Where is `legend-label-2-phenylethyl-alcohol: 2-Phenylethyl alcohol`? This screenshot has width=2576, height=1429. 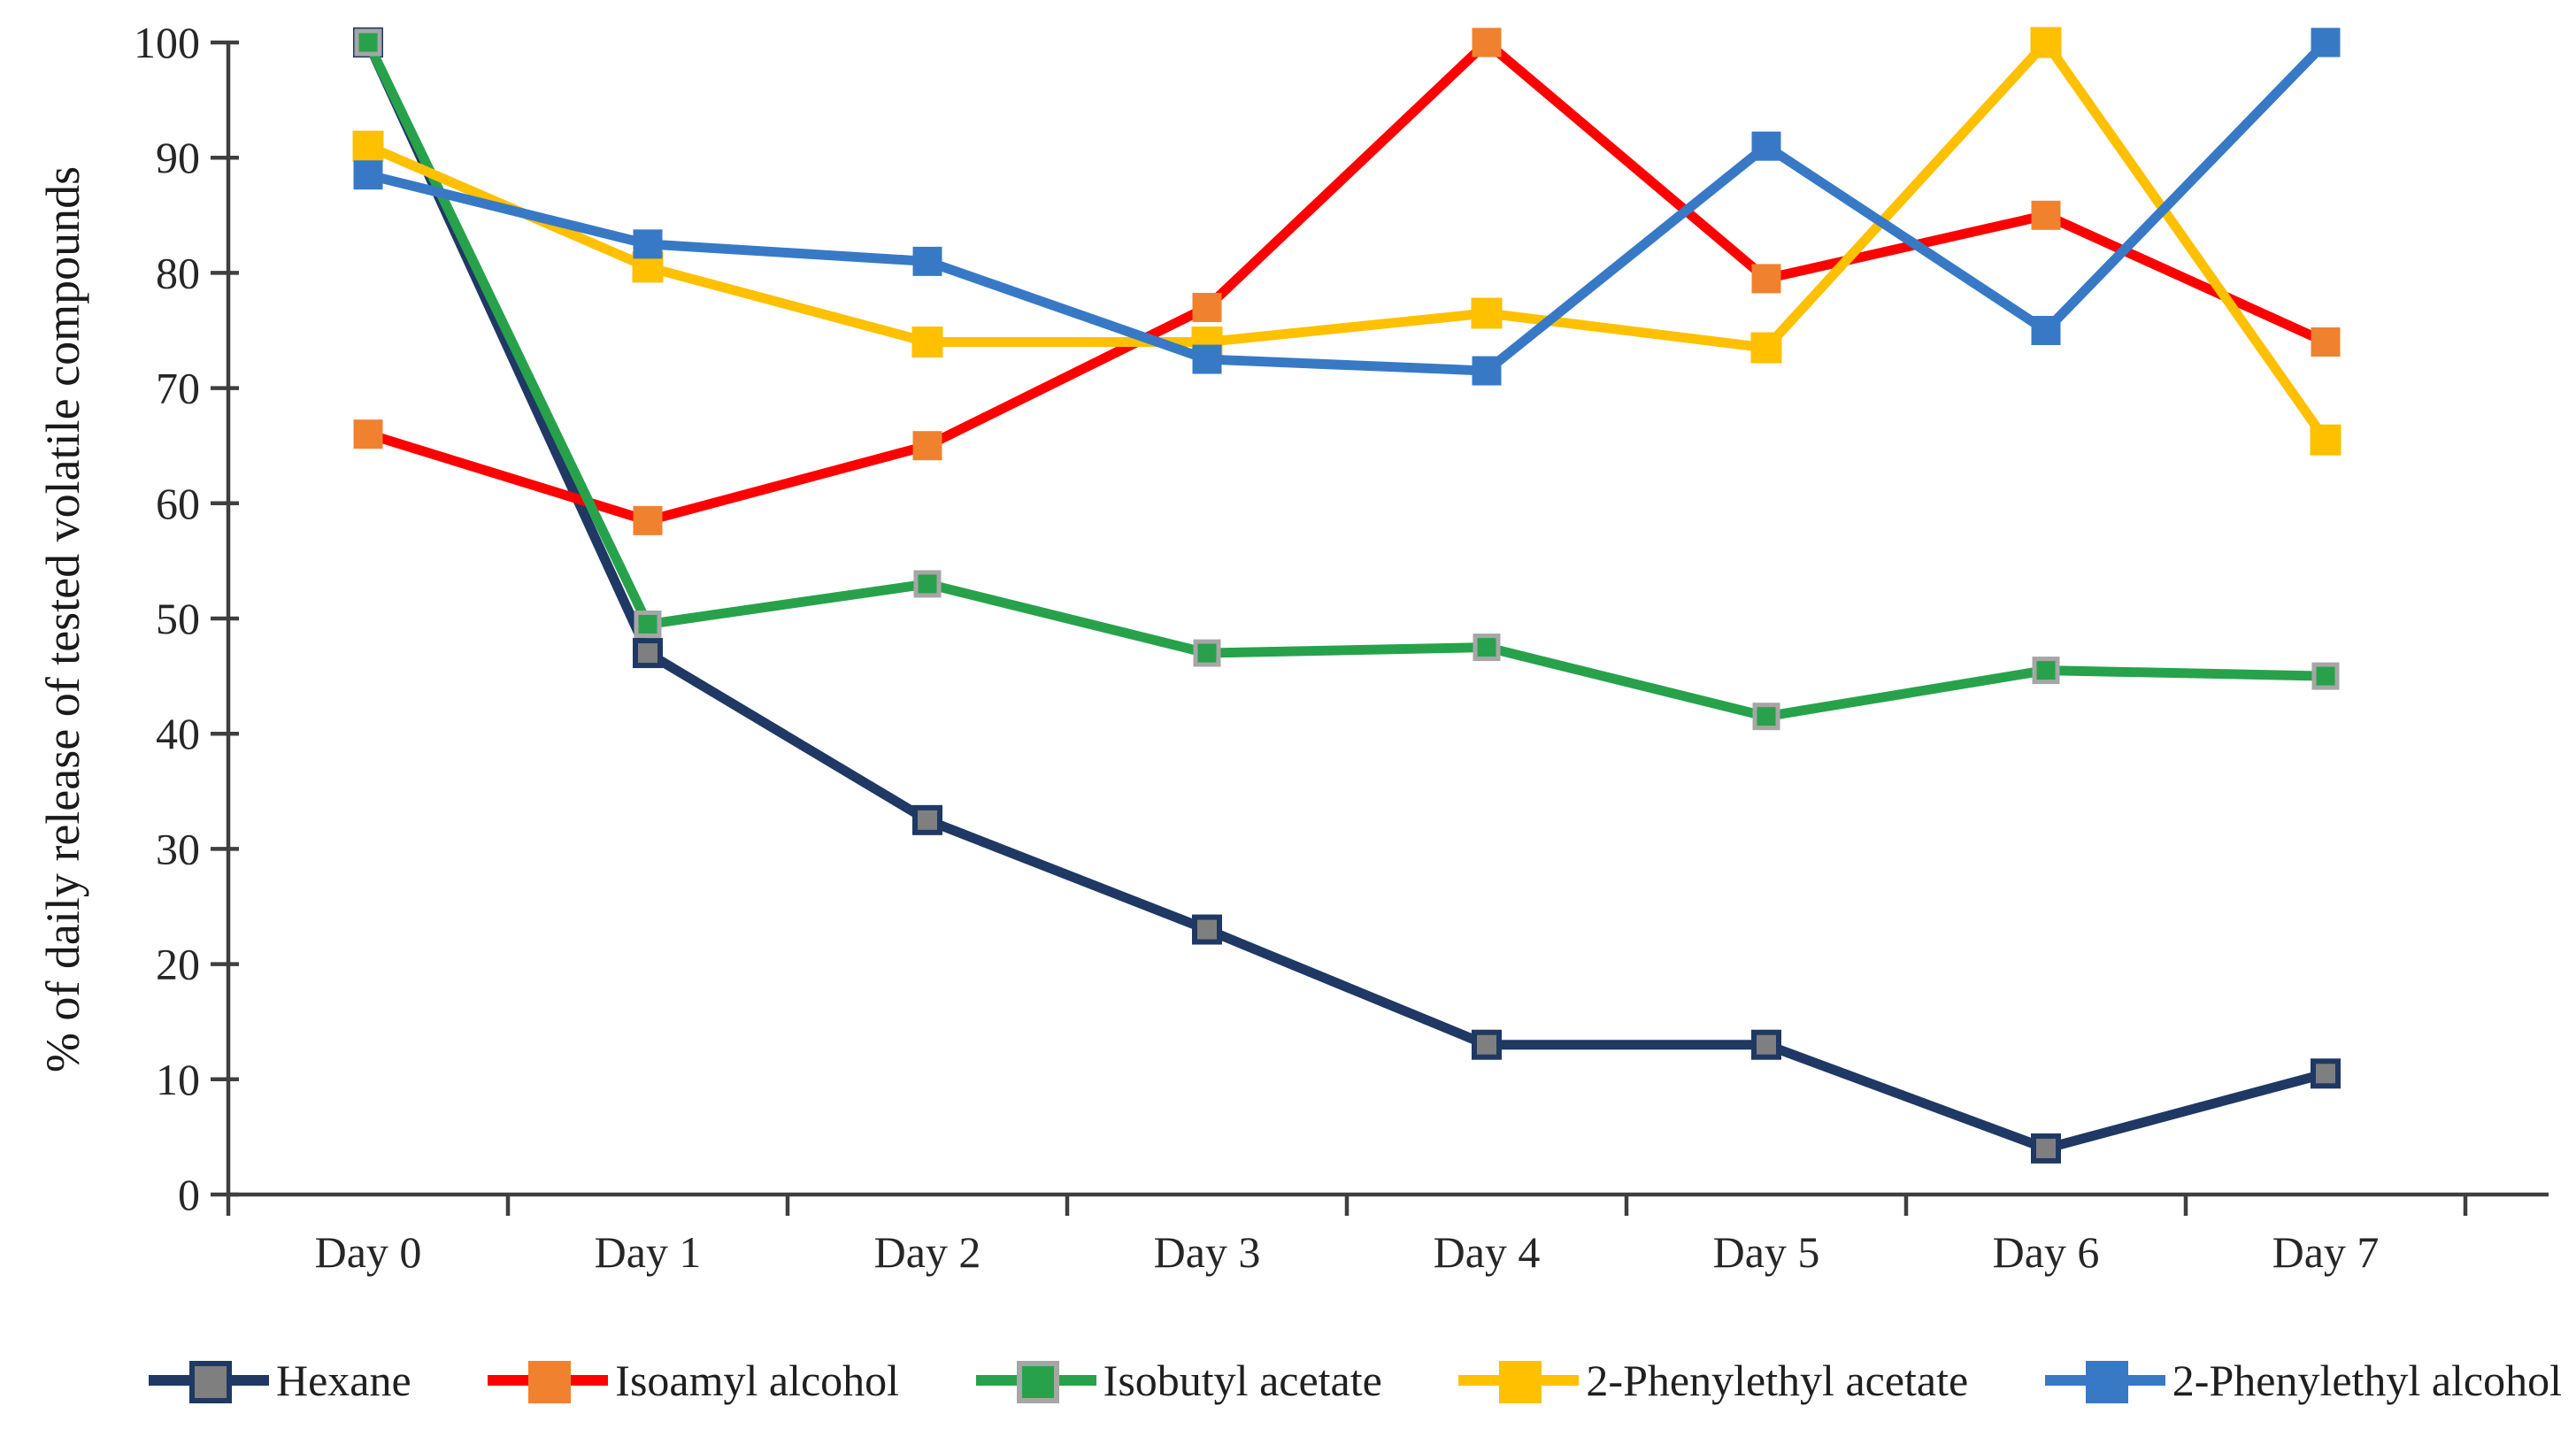
legend-label-2-phenylethyl-alcohol: 2-Phenylethyl alcohol is located at coordinates (2367, 1381).